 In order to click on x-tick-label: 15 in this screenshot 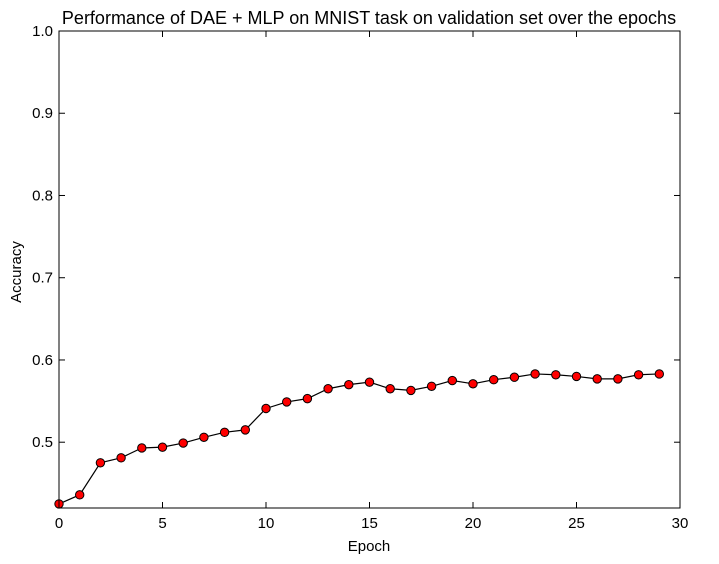, I will do `click(369, 523)`.